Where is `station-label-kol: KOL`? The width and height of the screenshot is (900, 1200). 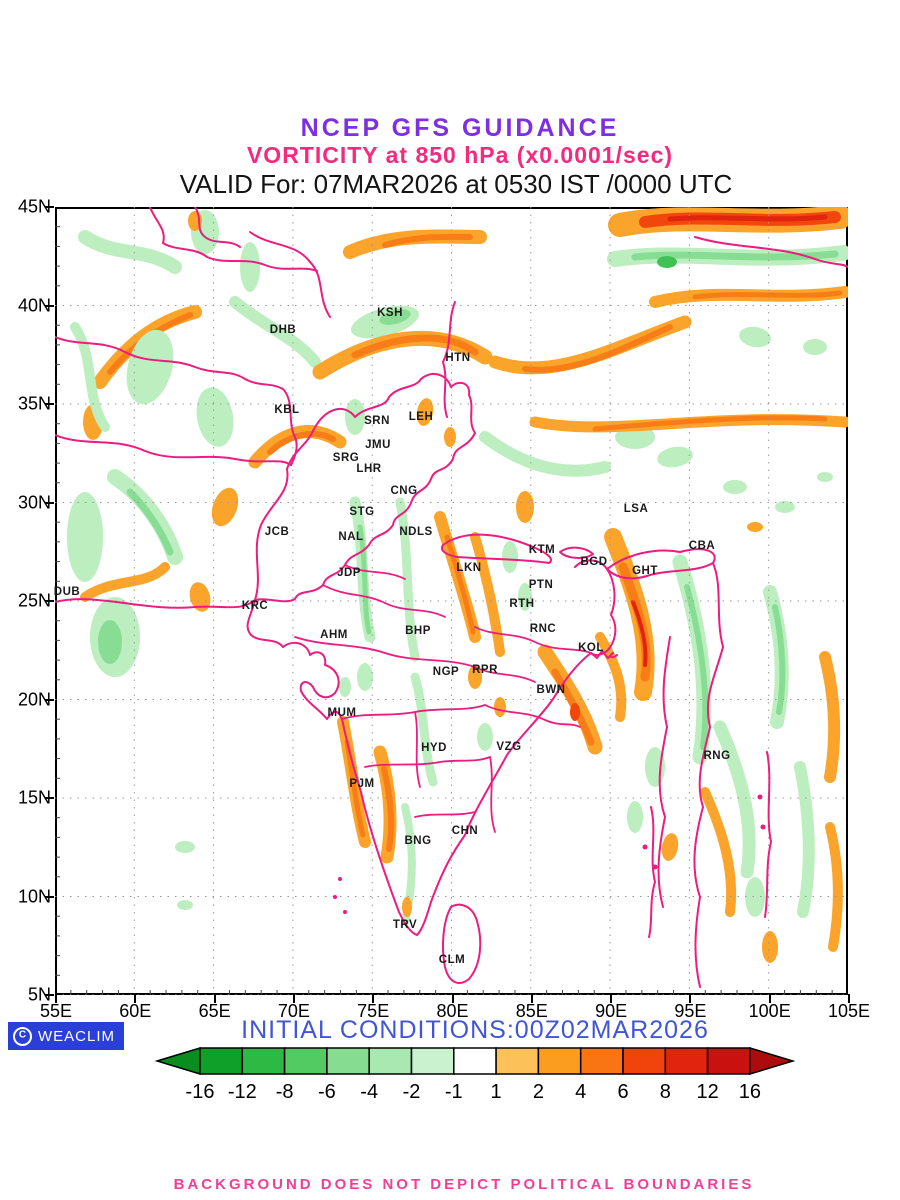
station-label-kol: KOL is located at coordinates (591, 648).